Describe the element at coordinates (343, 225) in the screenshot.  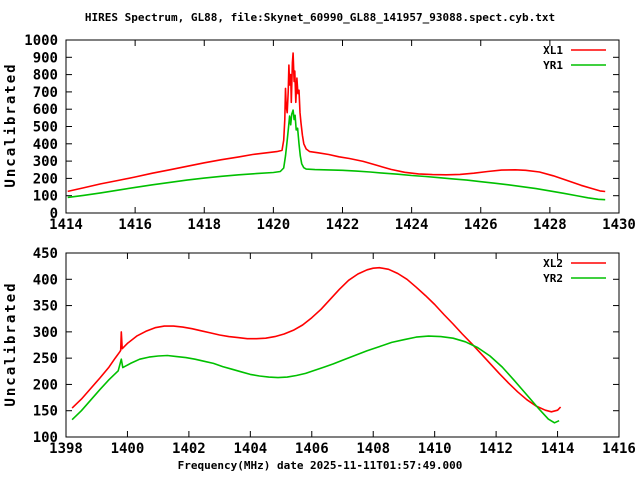
I see `x-tick-label: 1422` at that location.